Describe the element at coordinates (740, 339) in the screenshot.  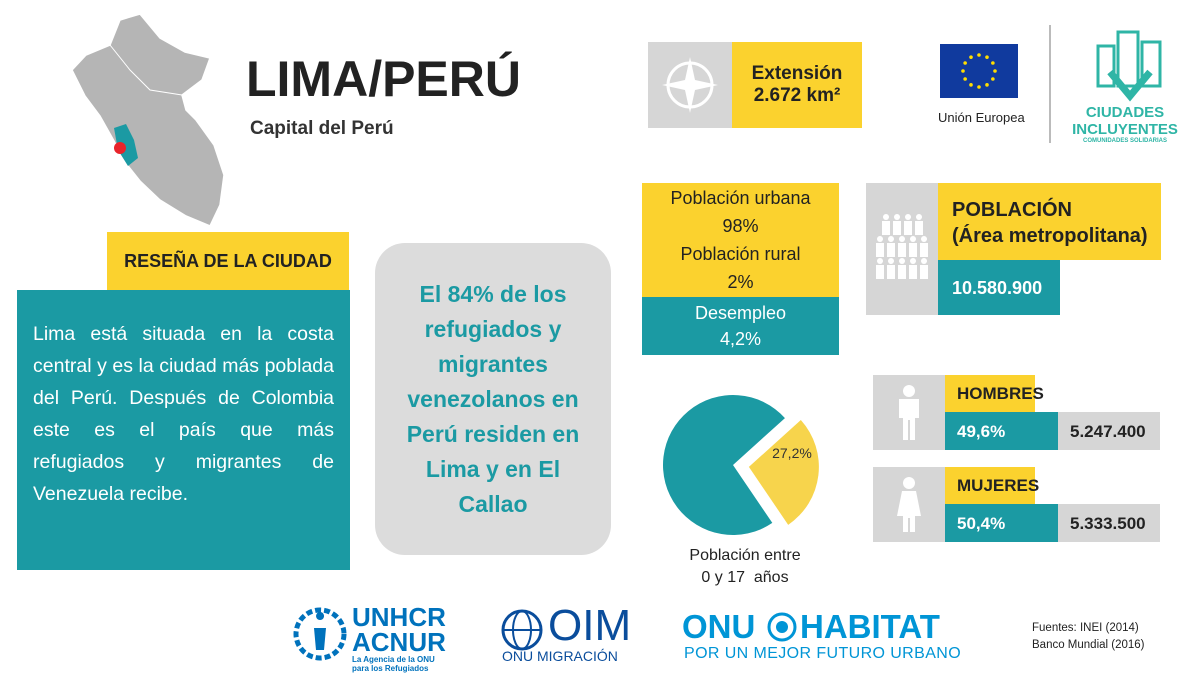
I see `unemployment-value: 4,2%` at that location.